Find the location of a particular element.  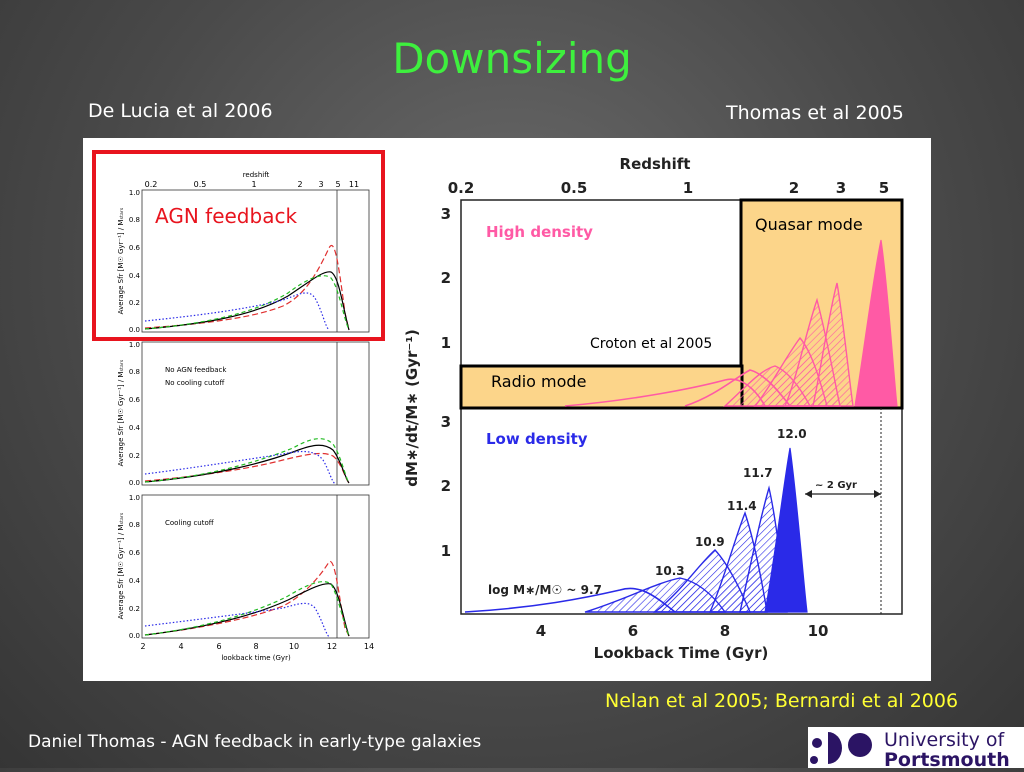

radio-mode-label: Radio mode is located at coordinates (538, 381).